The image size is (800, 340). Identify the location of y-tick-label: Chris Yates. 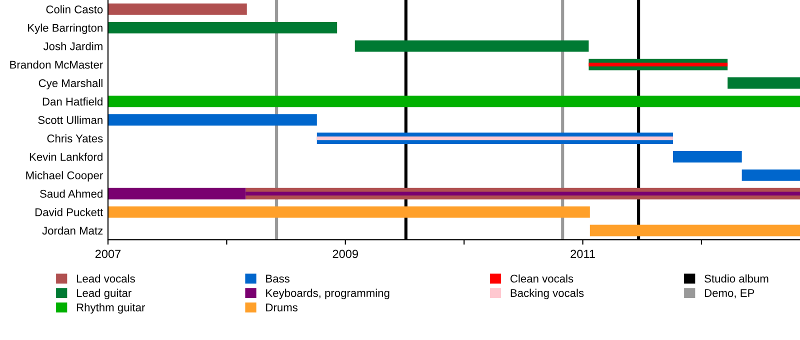
(75, 138).